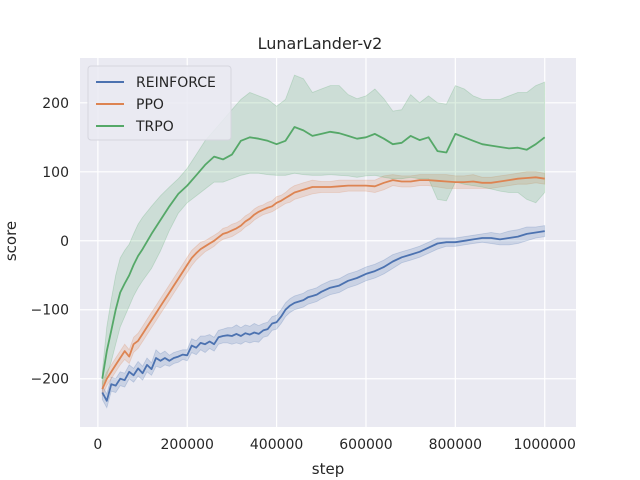 Image resolution: width=640 pixels, height=480 pixels. What do you see at coordinates (50, 311) in the screenshot?
I see `y-tick-label: −100` at bounding box center [50, 311].